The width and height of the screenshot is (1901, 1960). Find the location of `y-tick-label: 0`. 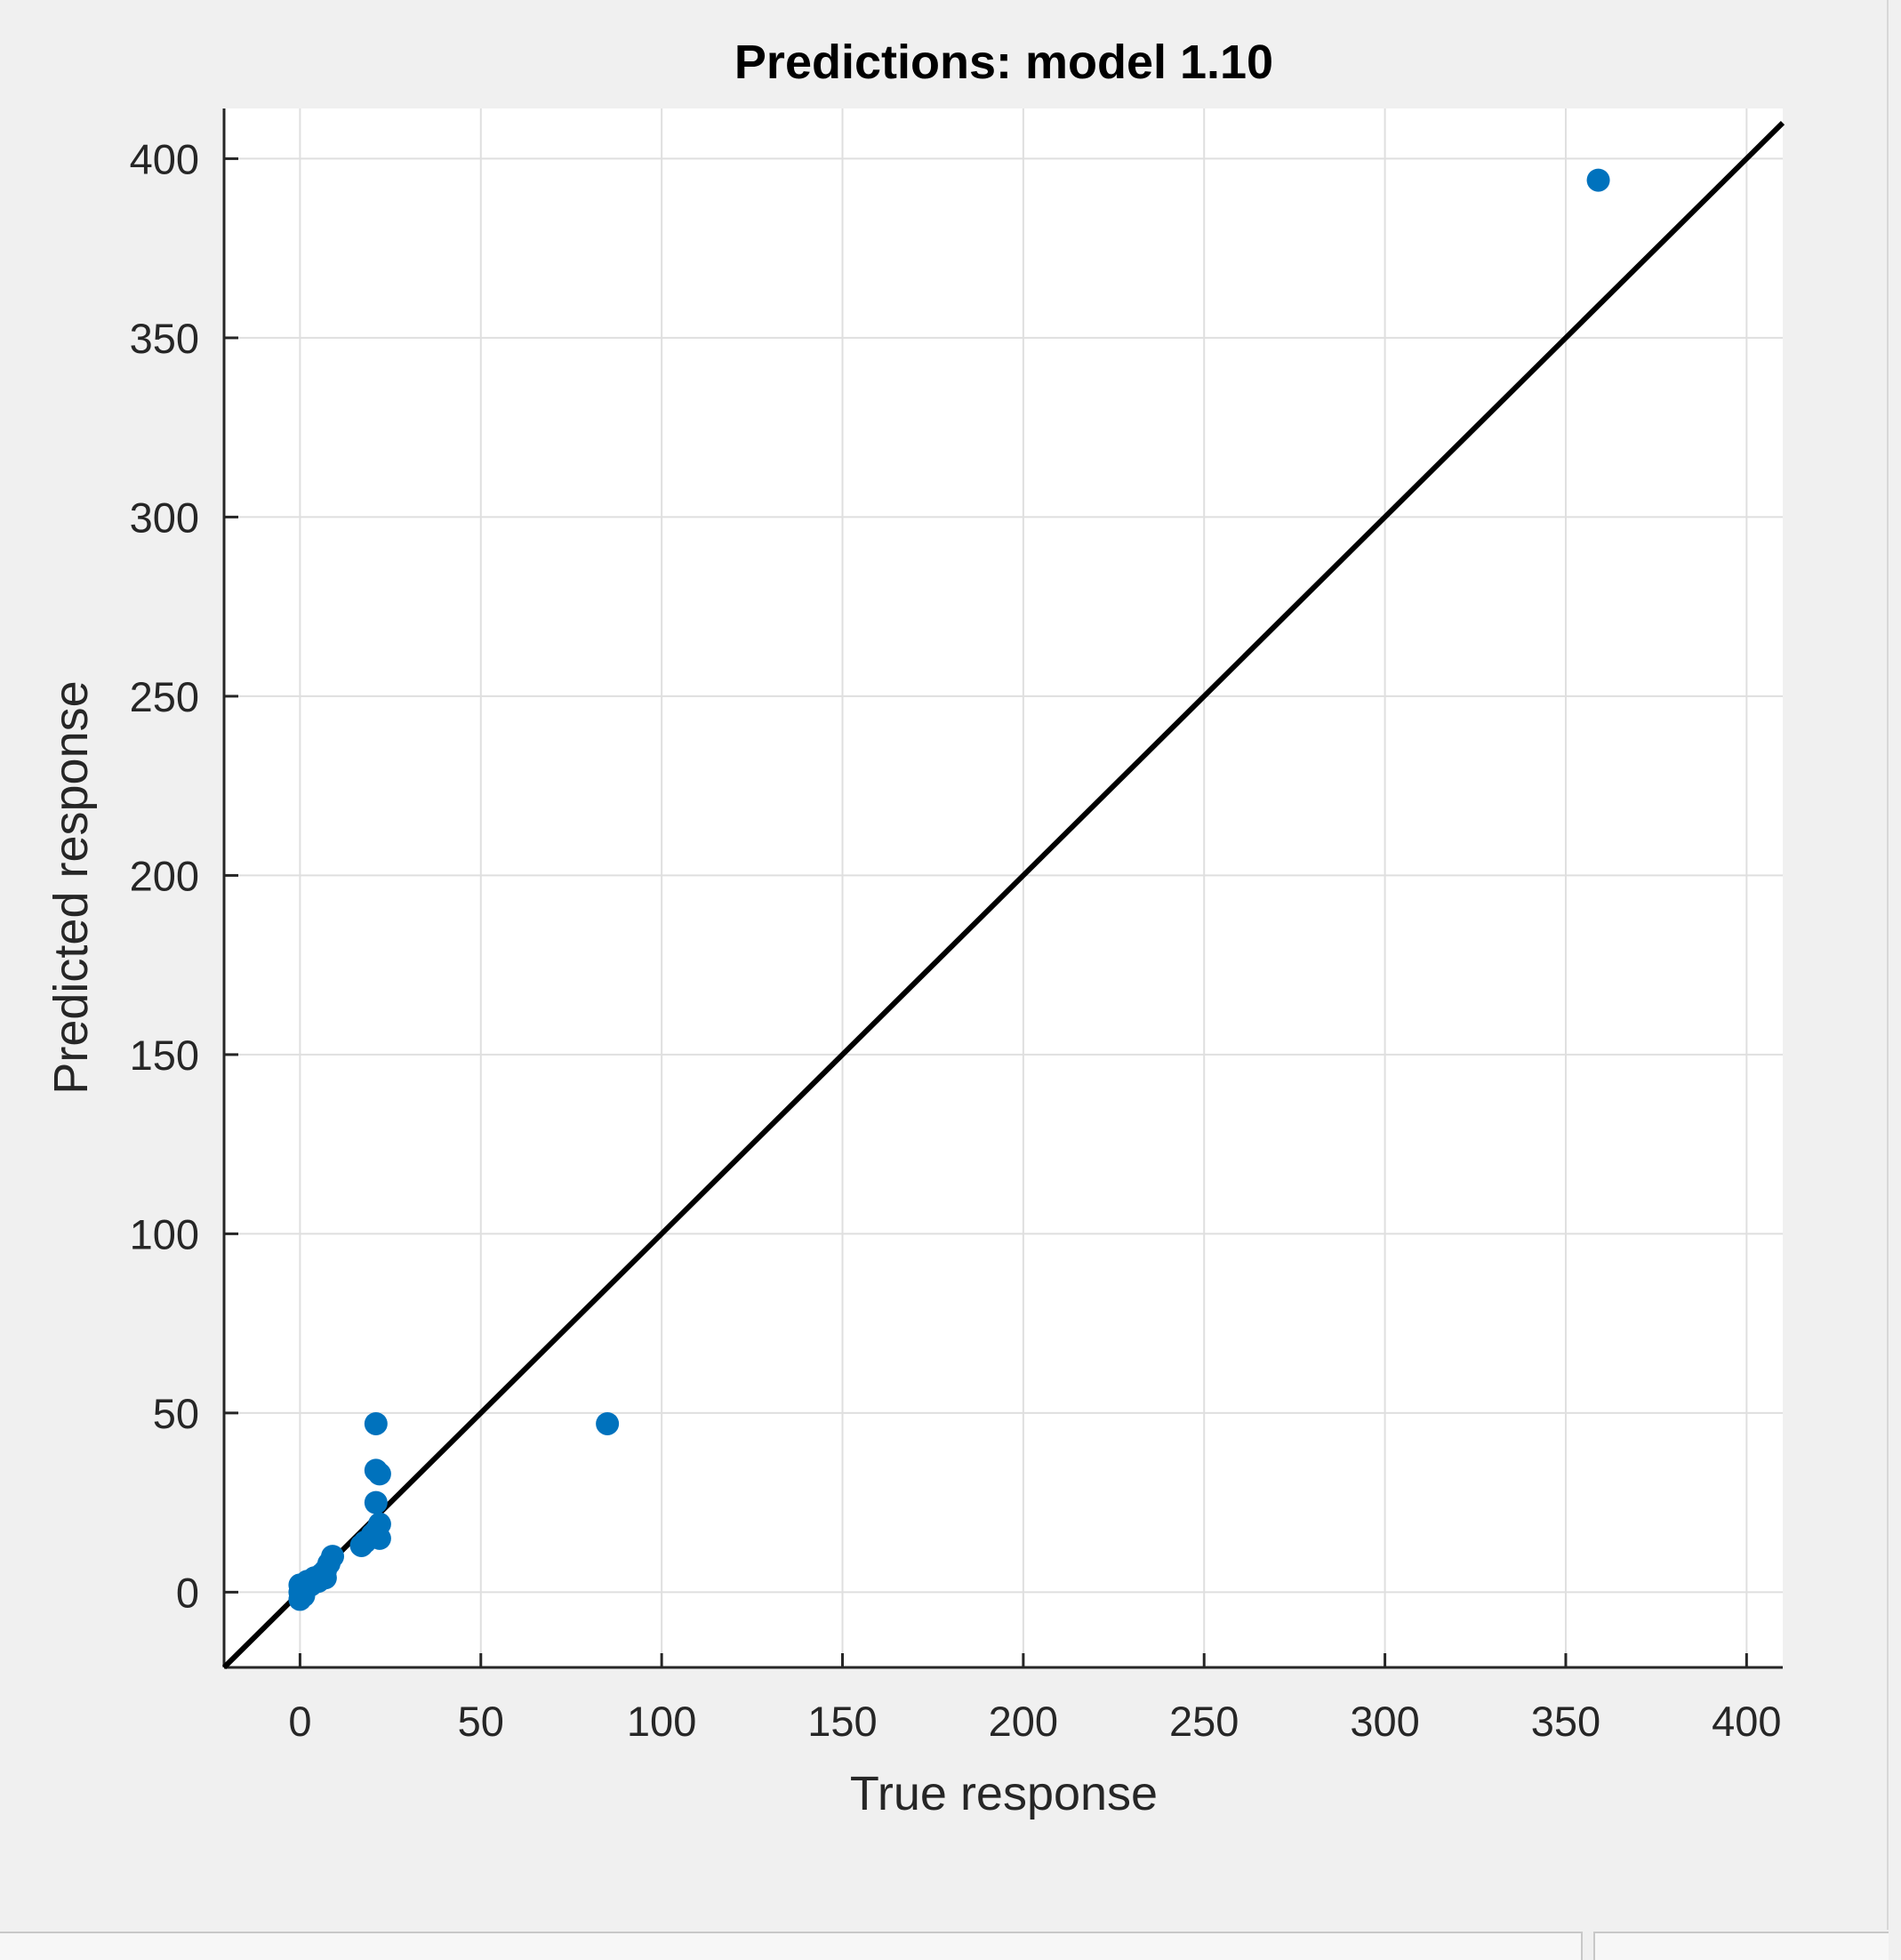

y-tick-label: 0 is located at coordinates (187, 1592).